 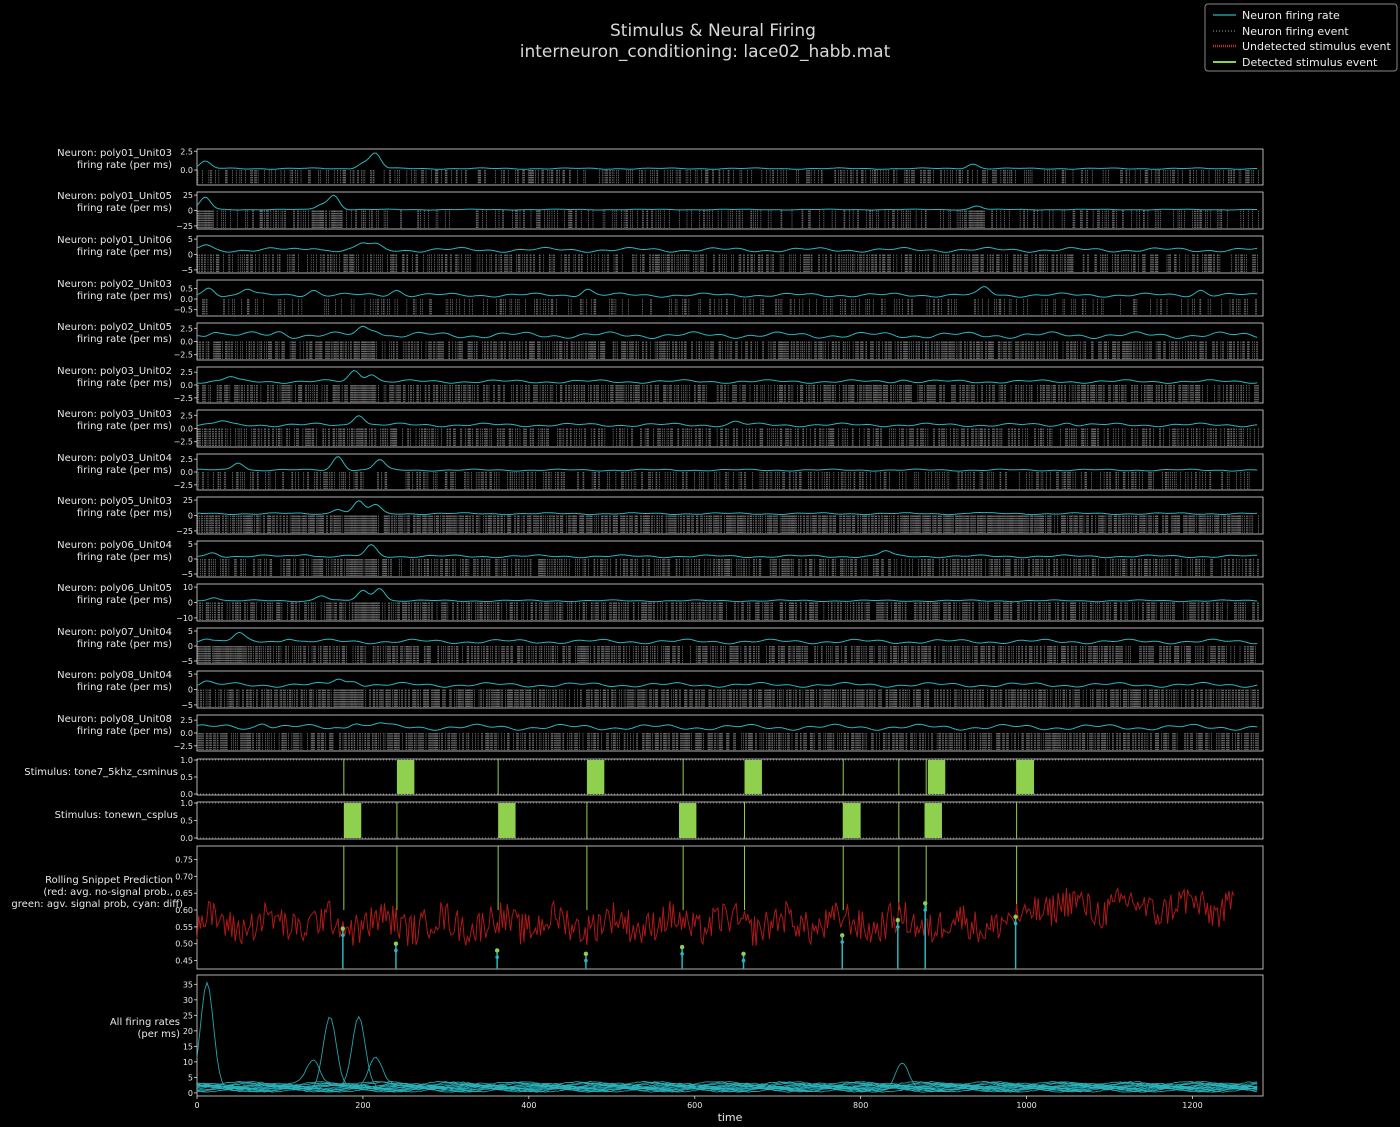 What do you see at coordinates (184, 859) in the screenshot?
I see `prediction-ytick-label: 0.75` at bounding box center [184, 859].